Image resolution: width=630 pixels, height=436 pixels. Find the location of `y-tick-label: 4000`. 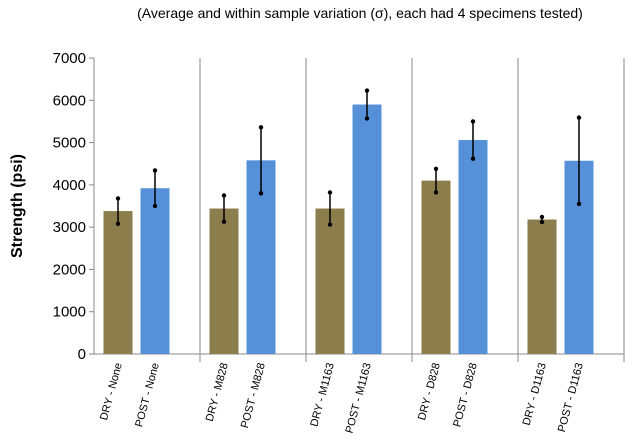

y-tick-label: 4000 is located at coordinates (69, 185).